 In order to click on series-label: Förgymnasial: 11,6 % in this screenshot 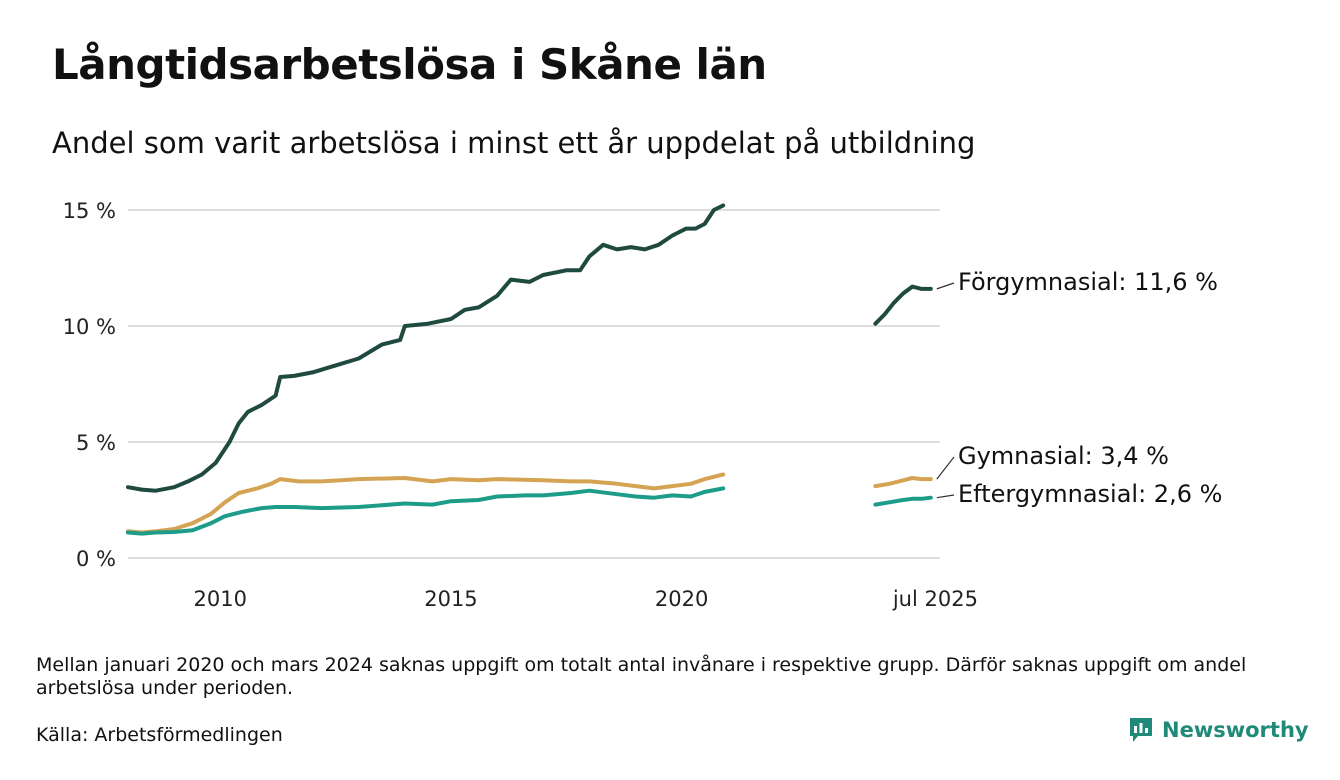, I will do `click(1088, 282)`.